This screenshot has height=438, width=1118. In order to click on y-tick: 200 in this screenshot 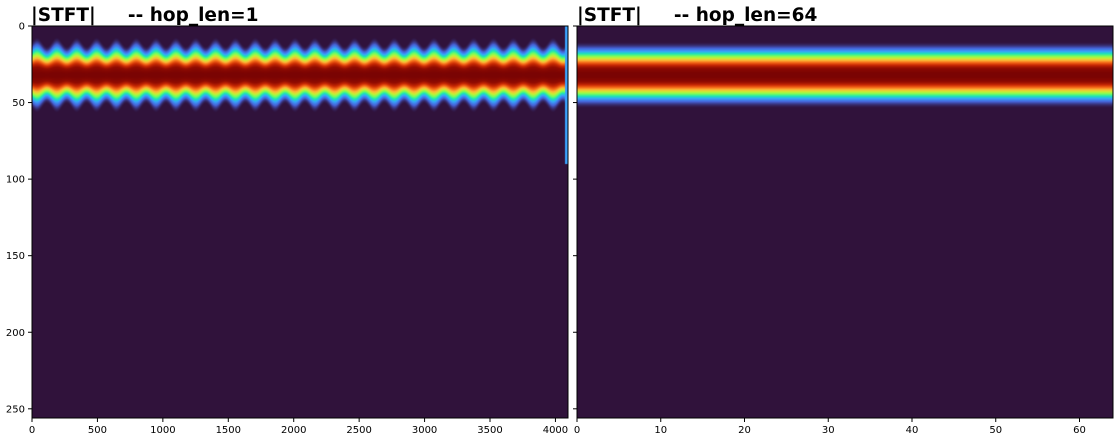, I will do `click(19, 333)`.